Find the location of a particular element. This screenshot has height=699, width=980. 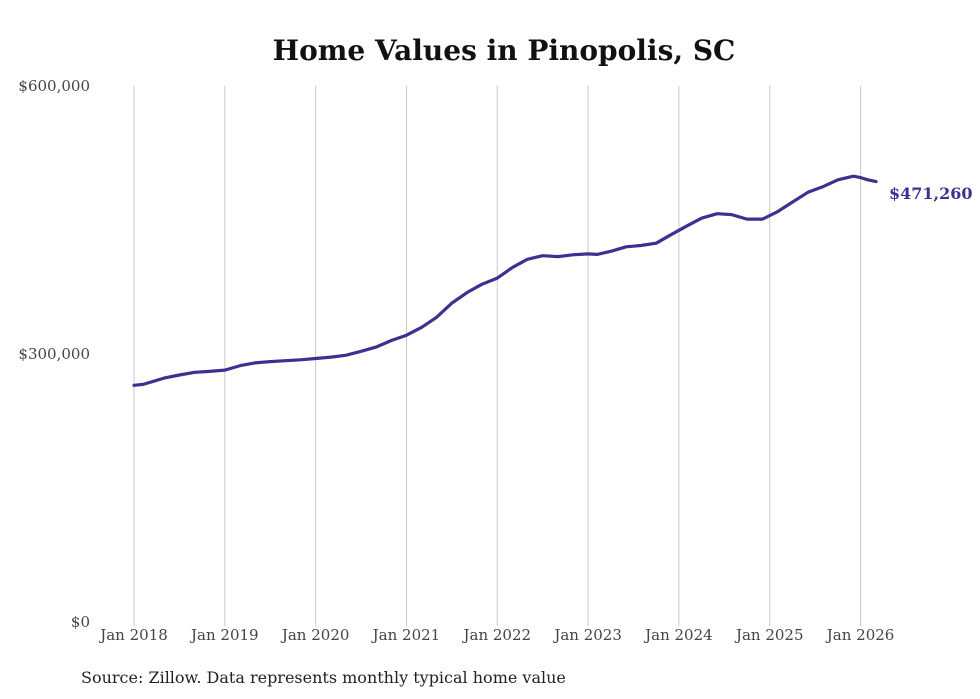

y-tick-label: $300,000 is located at coordinates (54, 354).